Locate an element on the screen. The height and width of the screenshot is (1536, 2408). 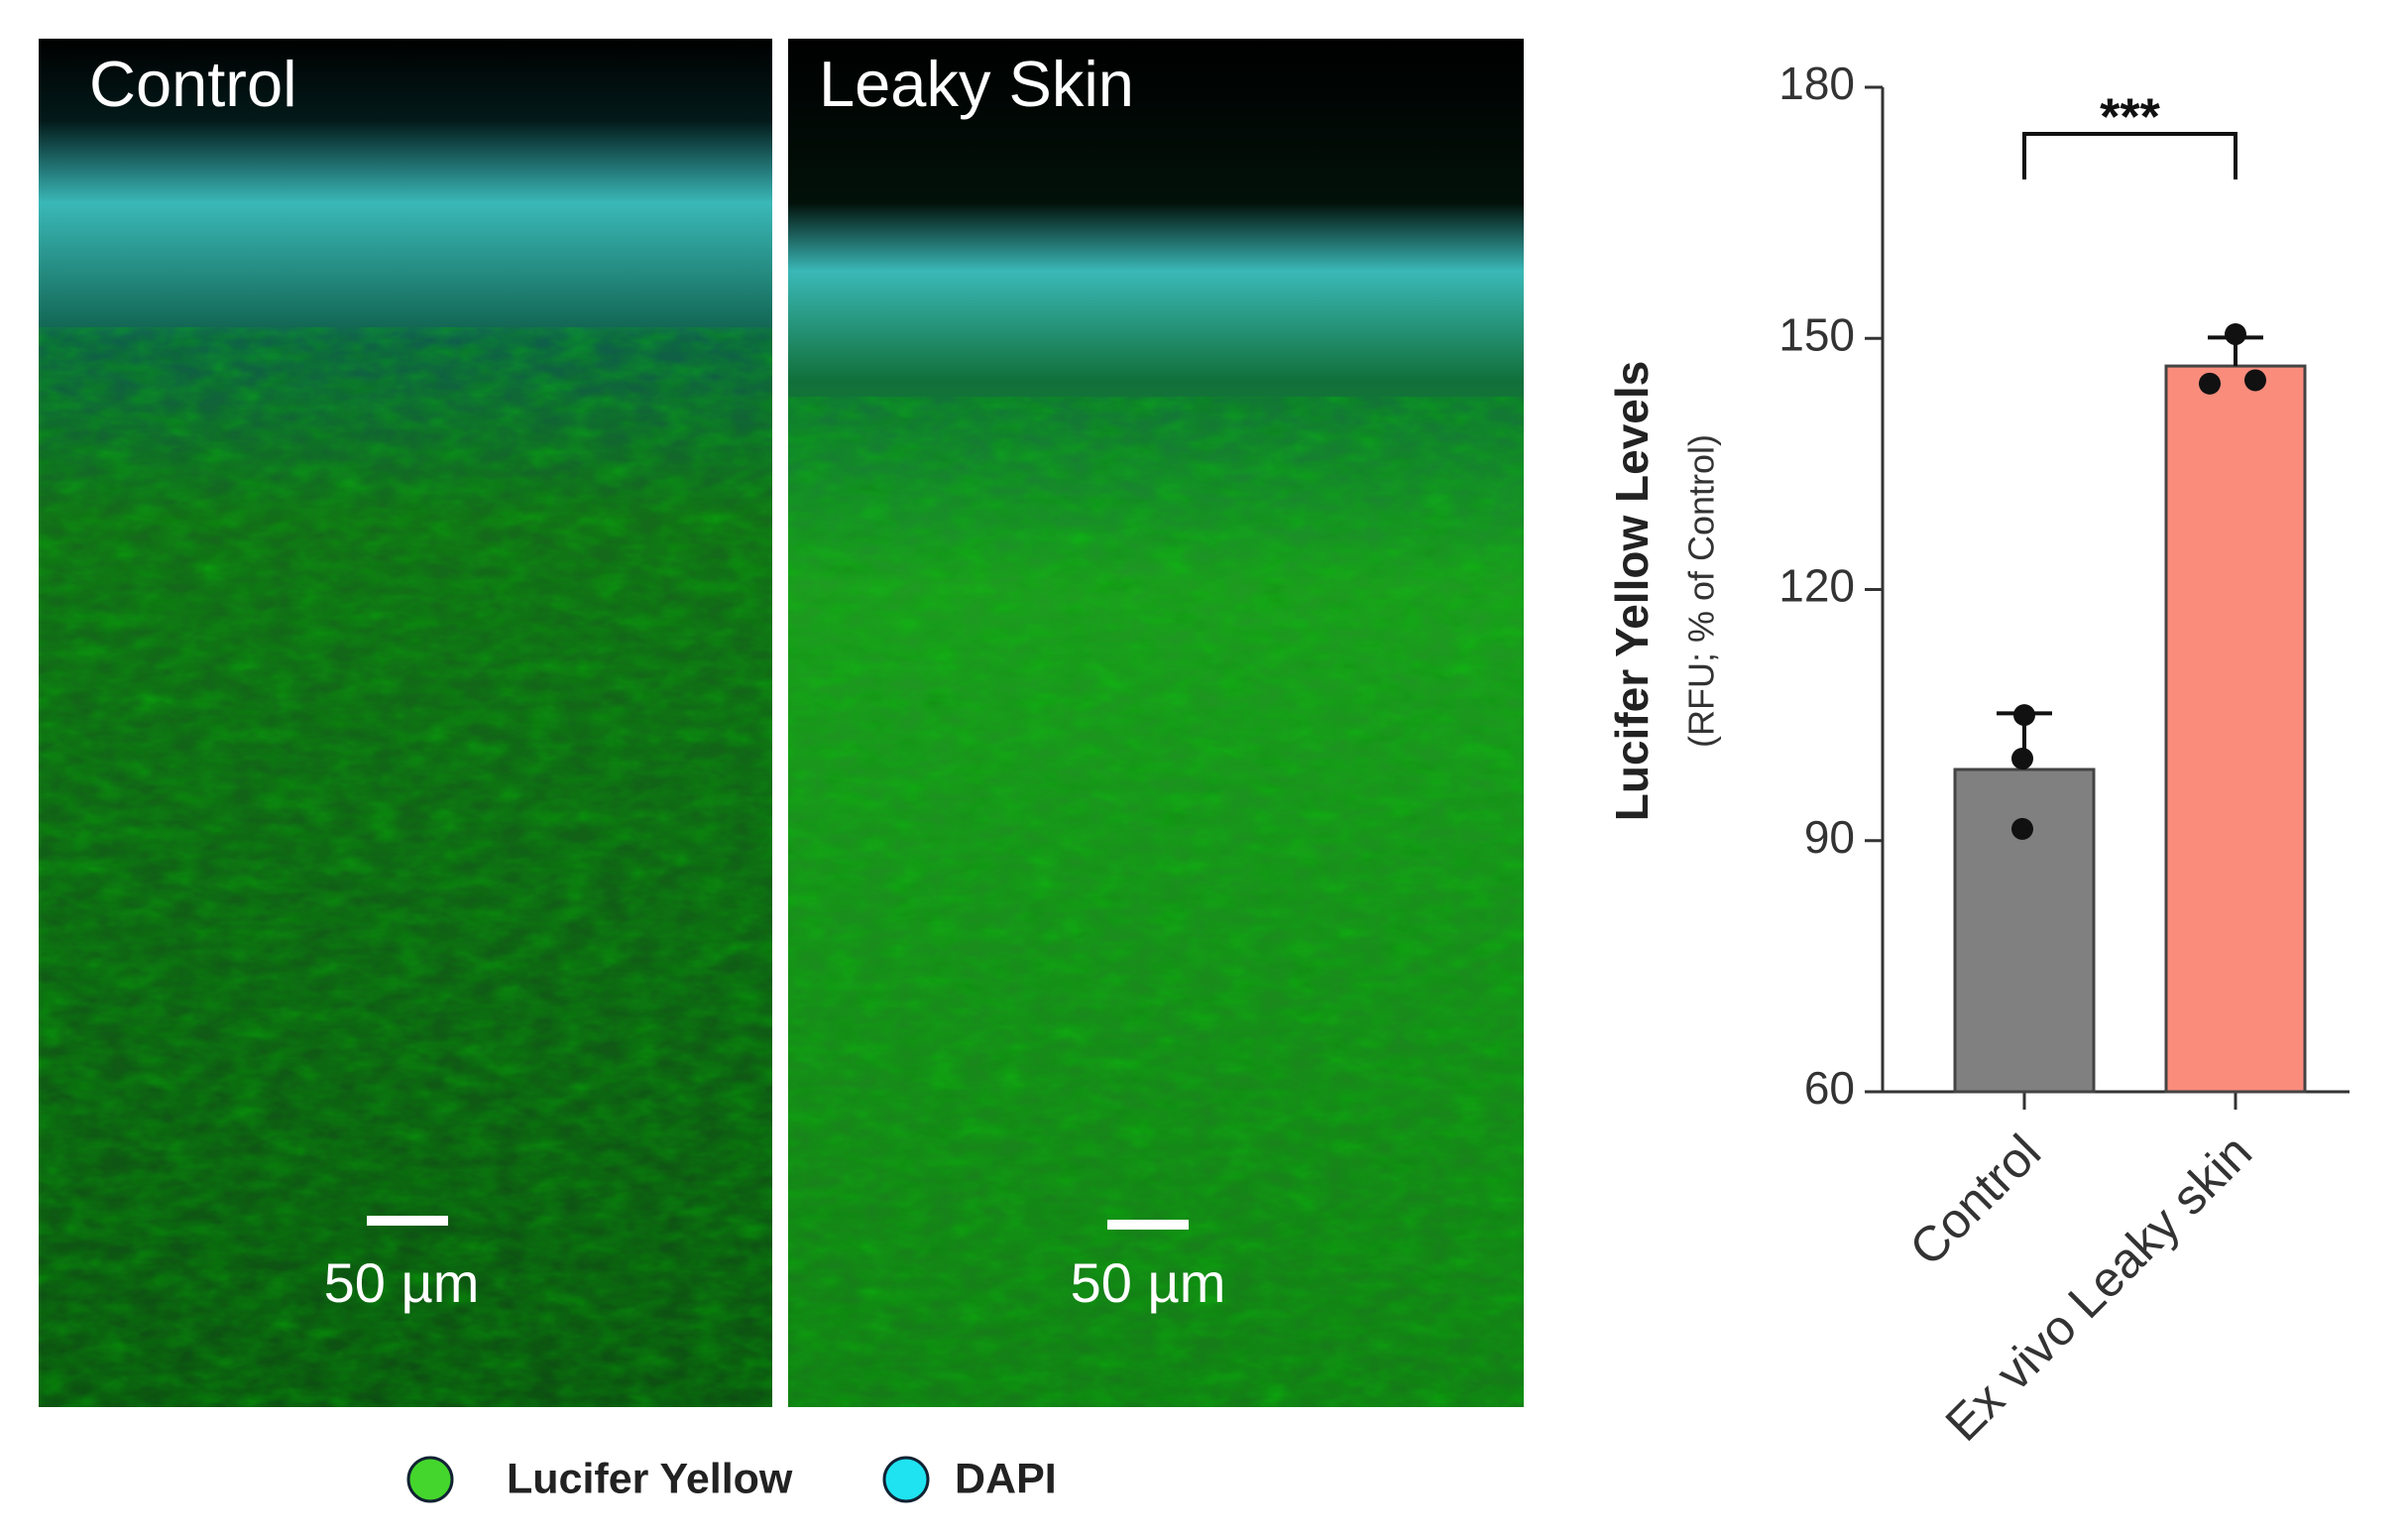
significance-bracket is located at coordinates (2129, 156).